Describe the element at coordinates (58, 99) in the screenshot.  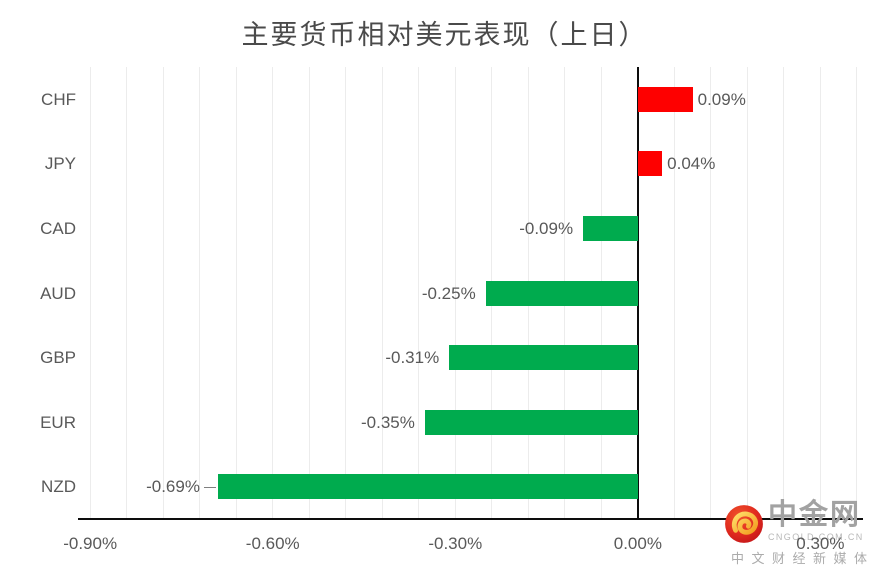
I see `category-label-chf: CHF` at that location.